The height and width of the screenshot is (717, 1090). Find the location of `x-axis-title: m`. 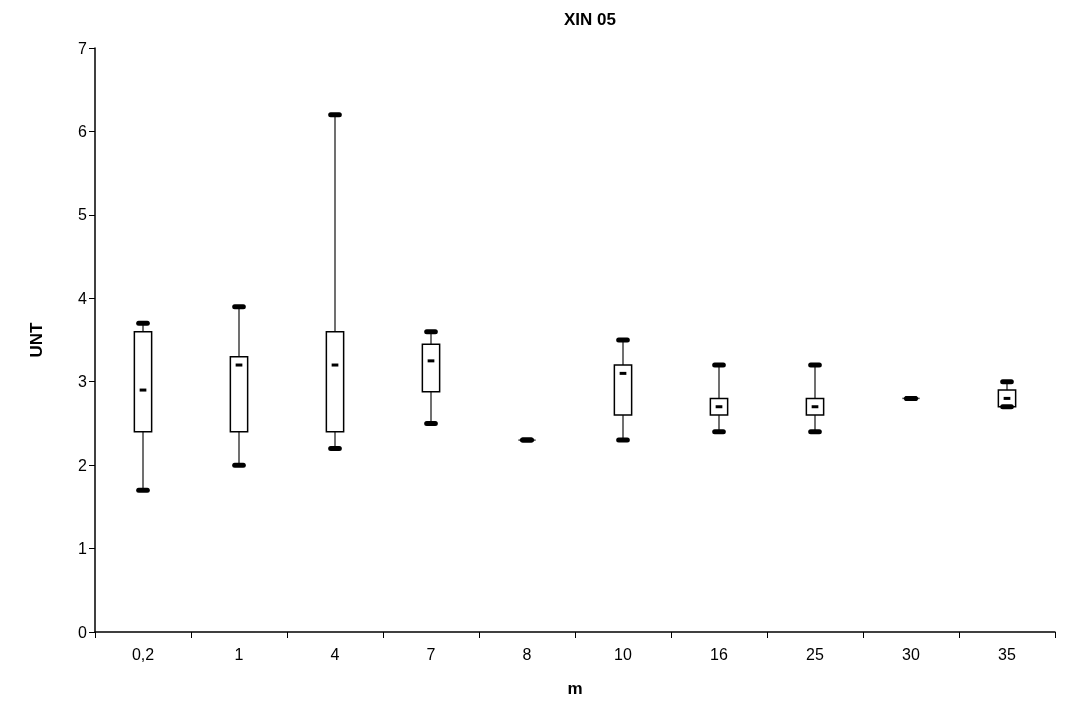

x-axis-title: m is located at coordinates (575, 688).